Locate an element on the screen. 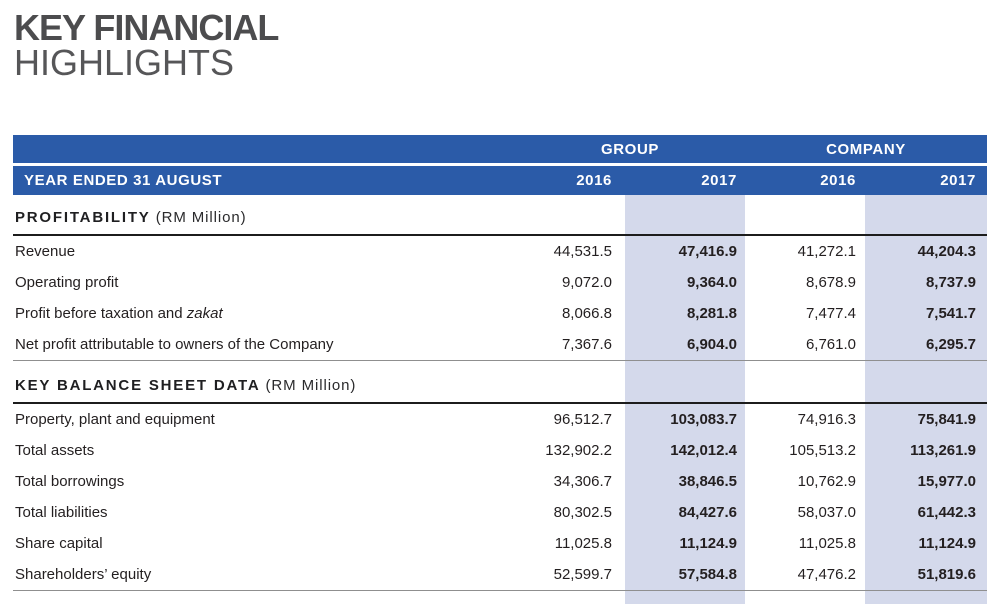 This screenshot has width=1000, height=604. section-header: PROFITABILITY (RM Million) is located at coordinates (500, 215).